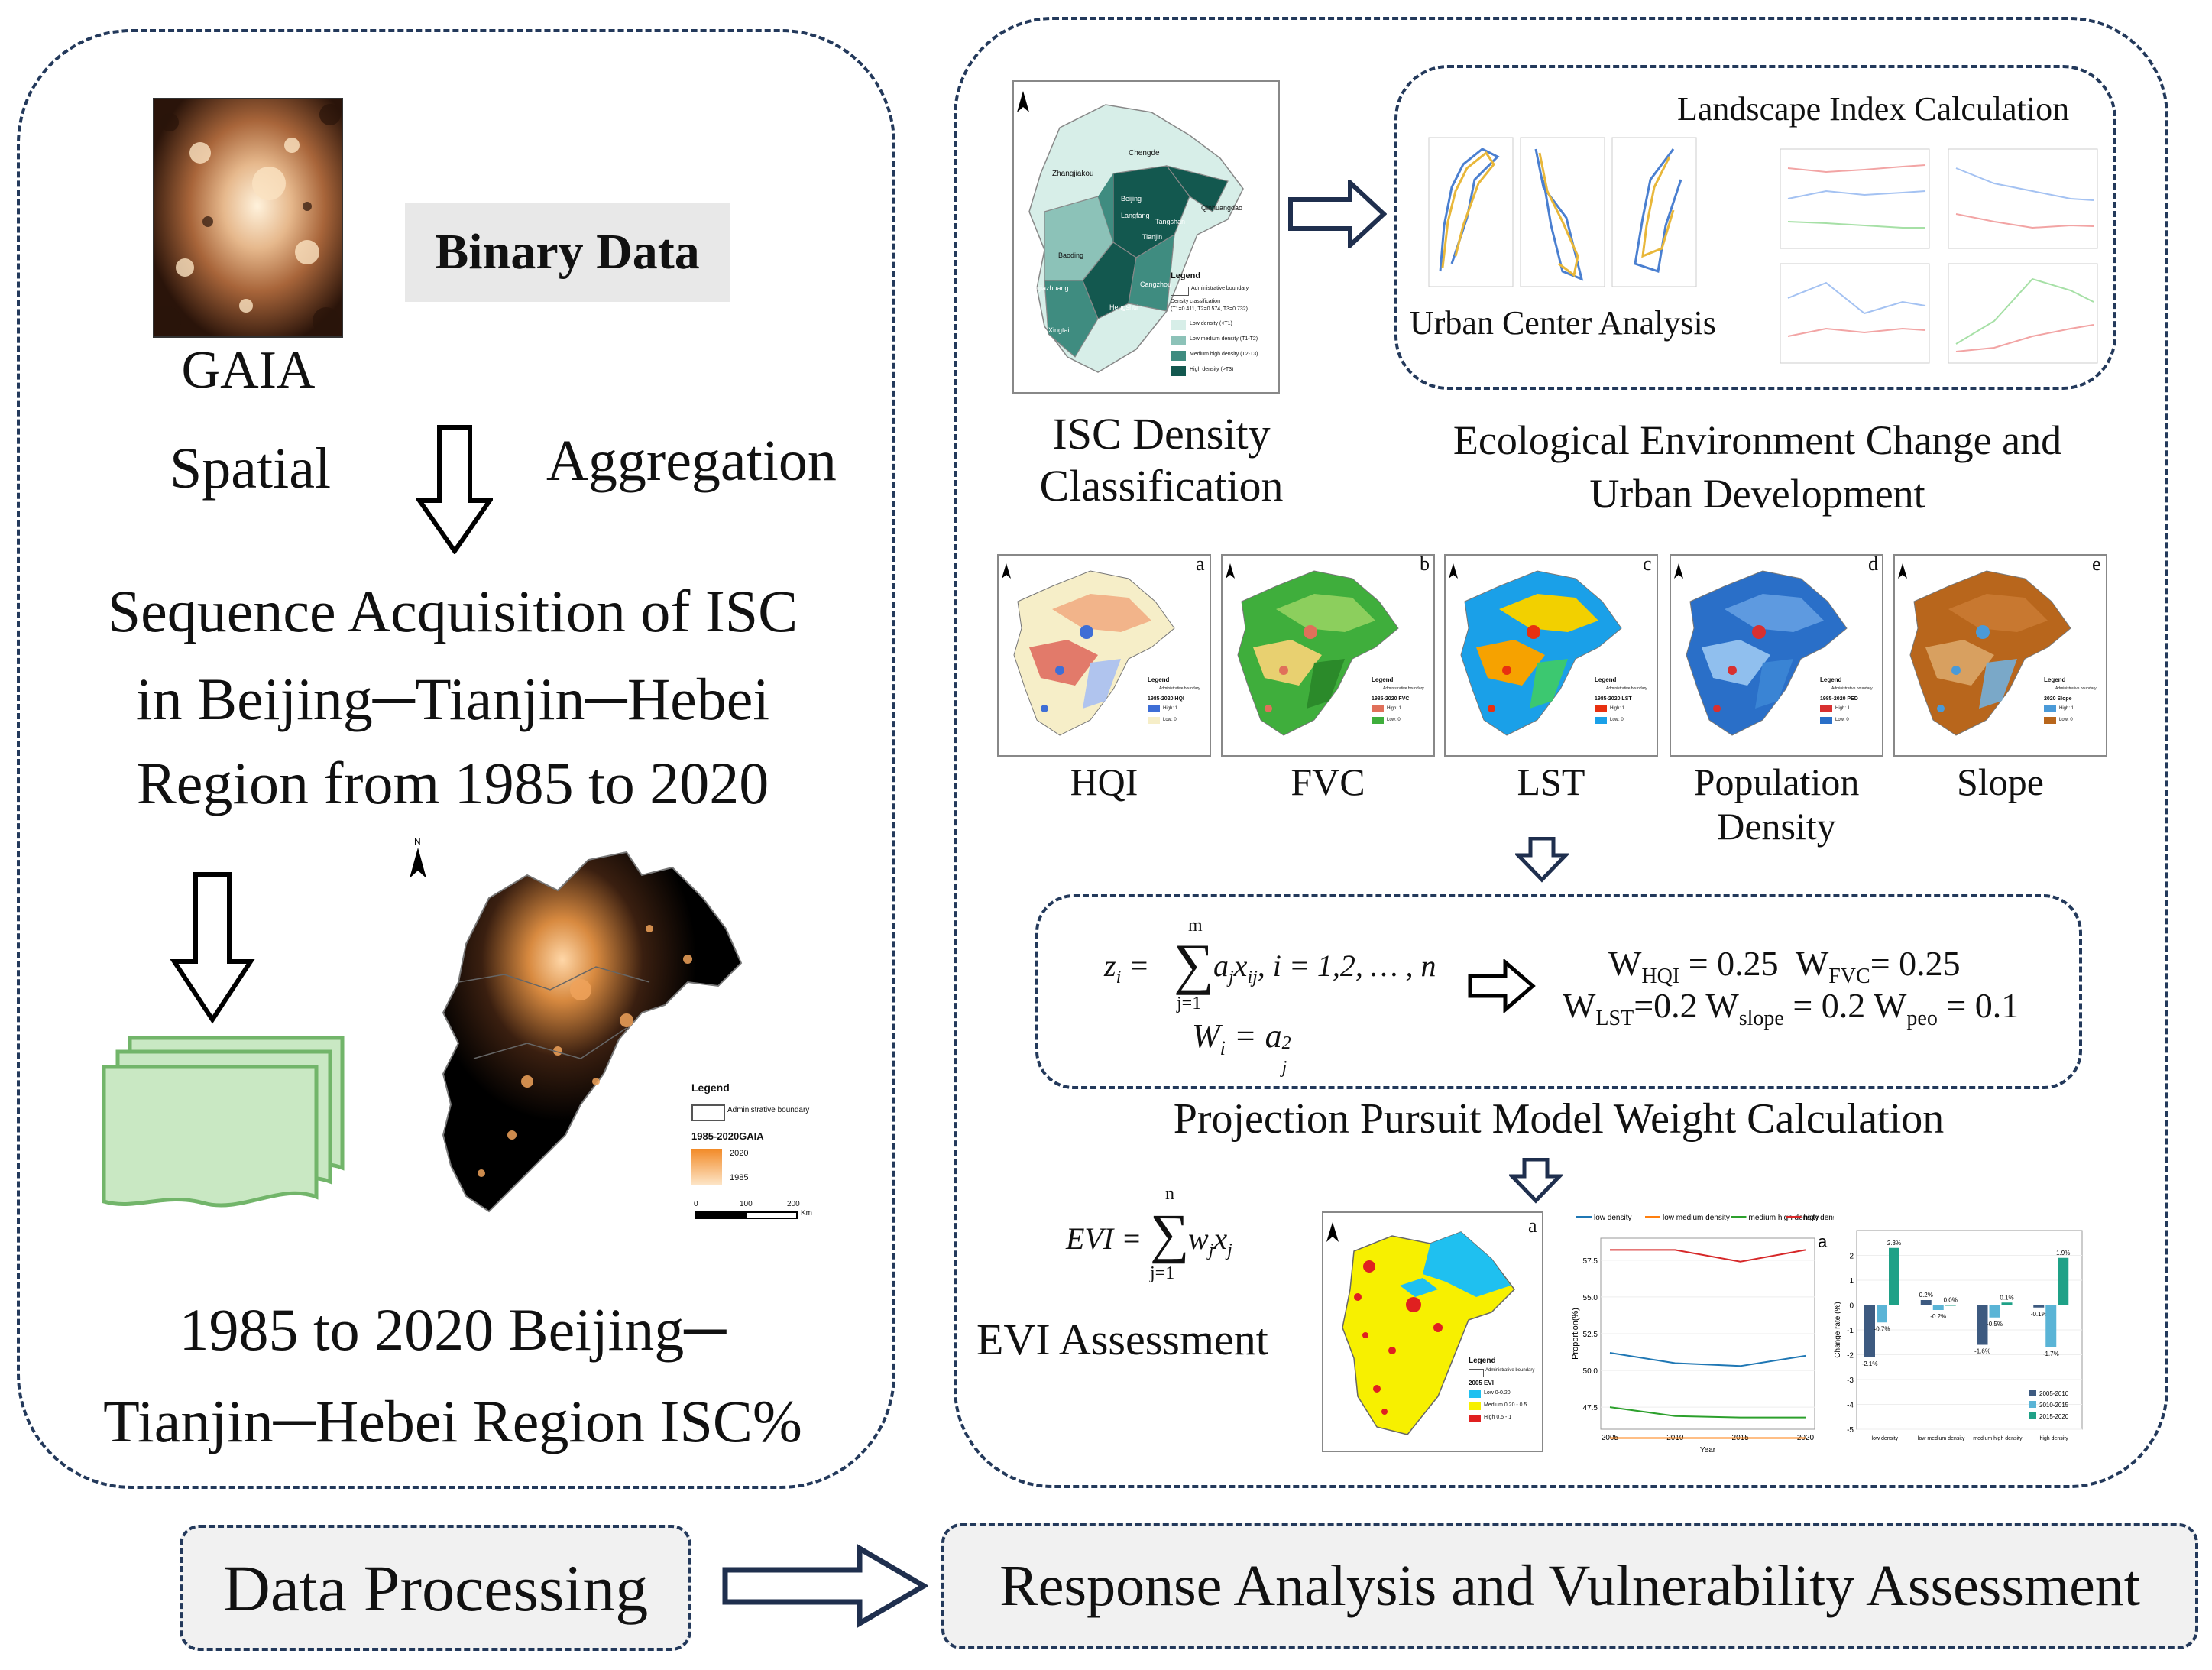 This screenshot has height=1670, width=2212. I want to click on gaia-label: GAIA, so click(248, 370).